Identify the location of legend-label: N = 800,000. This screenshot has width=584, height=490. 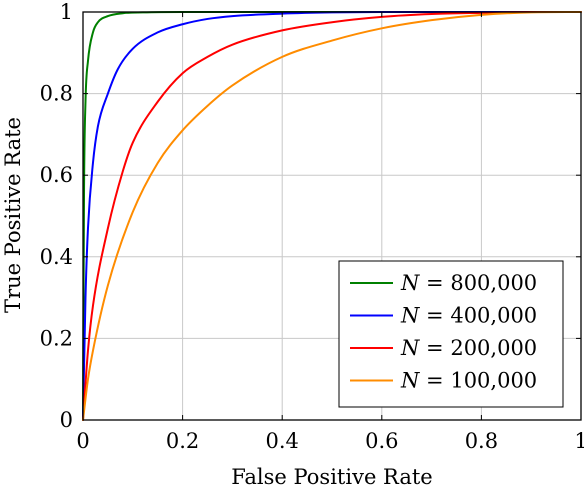
(468, 283).